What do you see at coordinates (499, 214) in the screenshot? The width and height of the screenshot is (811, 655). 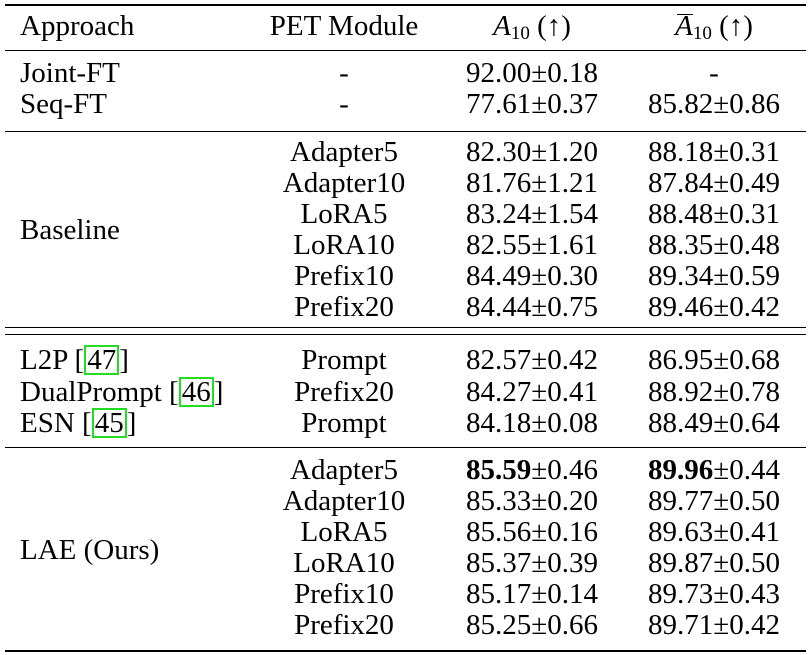 I see `a10-mean: 83.24` at bounding box center [499, 214].